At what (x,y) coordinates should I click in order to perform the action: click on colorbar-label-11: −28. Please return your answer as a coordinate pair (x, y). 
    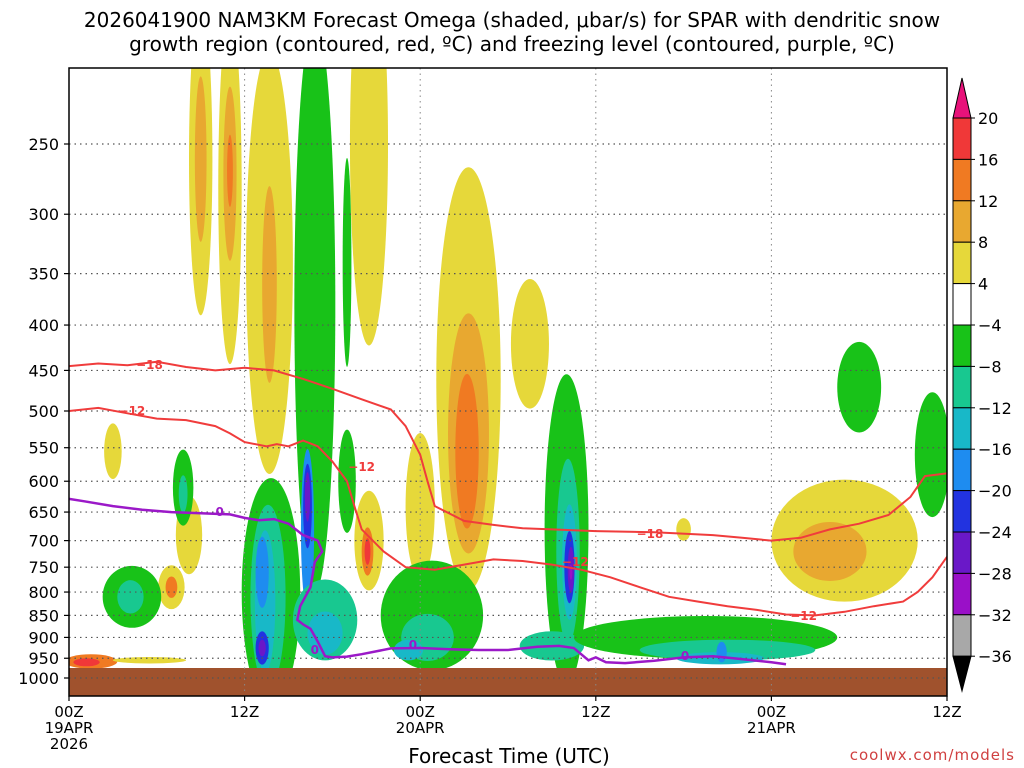
    Looking at the image, I should click on (995, 573).